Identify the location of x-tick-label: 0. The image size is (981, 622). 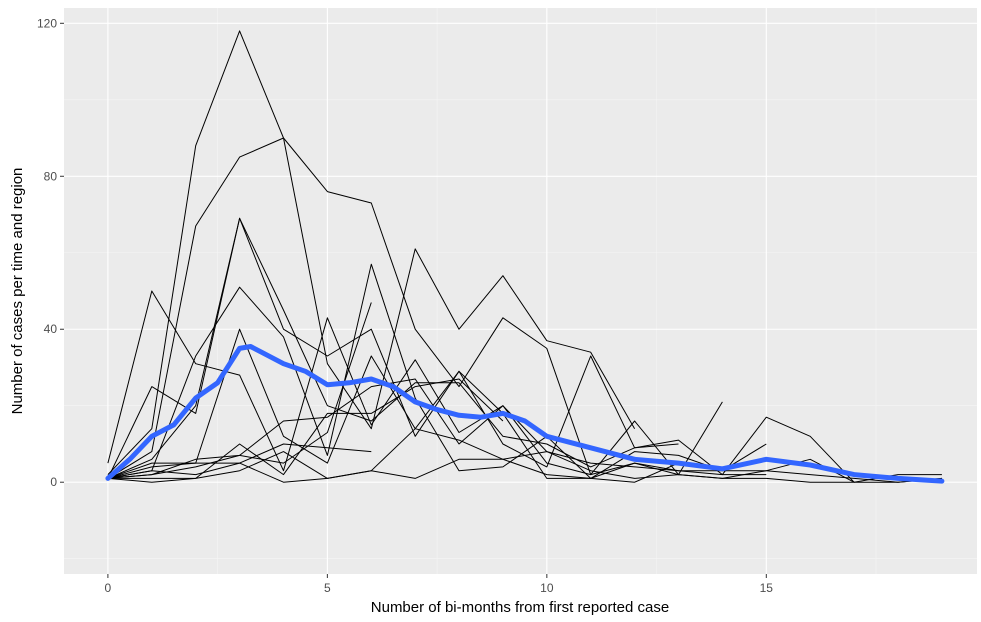
(108, 588).